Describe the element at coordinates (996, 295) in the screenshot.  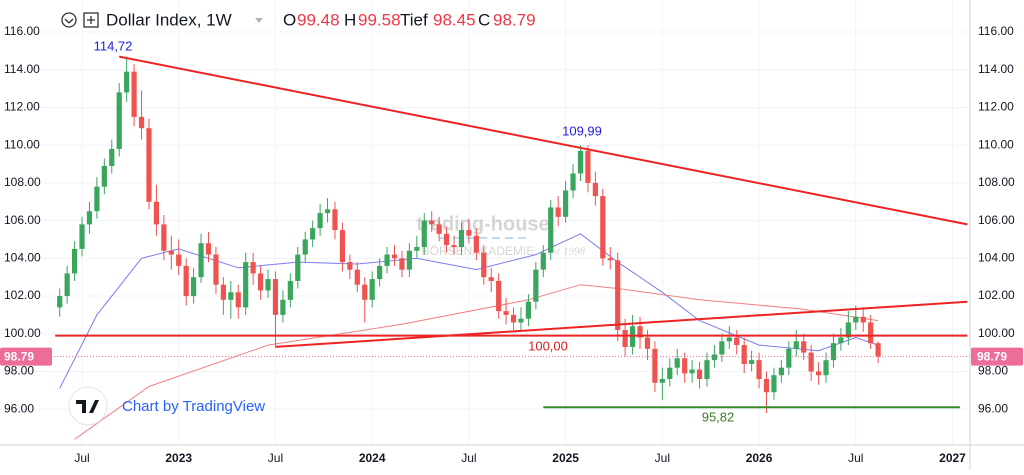
I see `y-tick-label-right: 102.00` at that location.